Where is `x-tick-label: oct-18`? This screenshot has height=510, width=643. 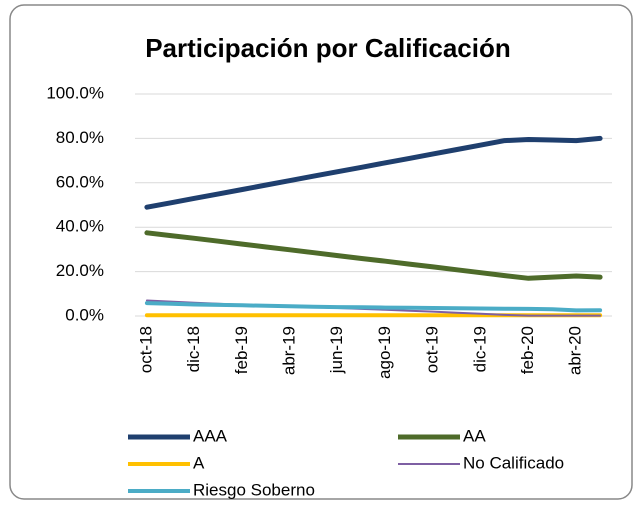
x-tick-label: oct-18 is located at coordinates (145, 349).